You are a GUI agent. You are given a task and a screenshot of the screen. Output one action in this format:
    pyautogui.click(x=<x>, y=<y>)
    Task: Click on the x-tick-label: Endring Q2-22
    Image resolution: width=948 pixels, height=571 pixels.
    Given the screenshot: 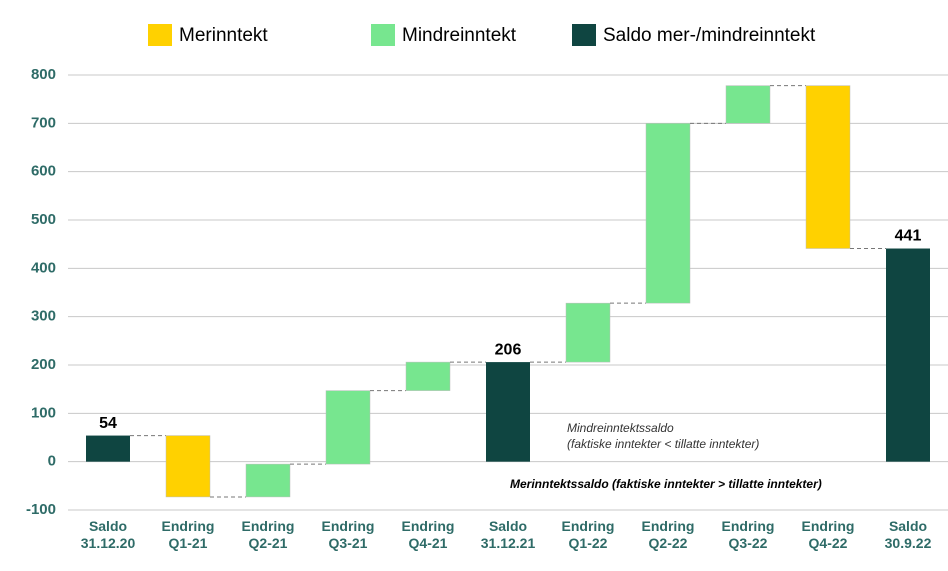 What is the action you would take?
    pyautogui.click(x=668, y=534)
    